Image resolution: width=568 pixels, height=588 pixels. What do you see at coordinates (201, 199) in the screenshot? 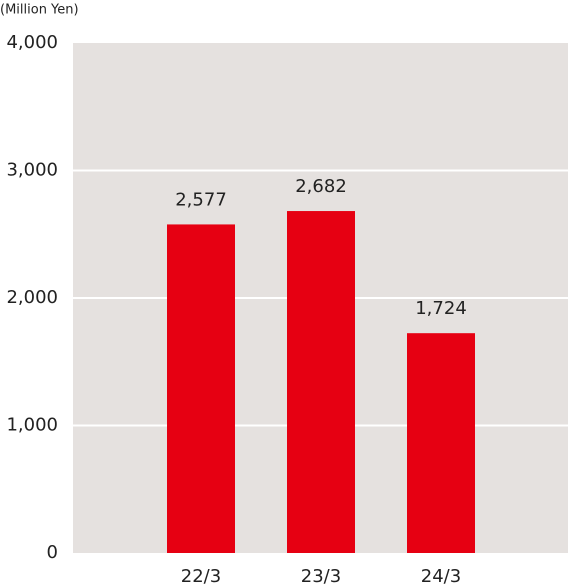
I see `value-label: 2,577` at bounding box center [201, 199].